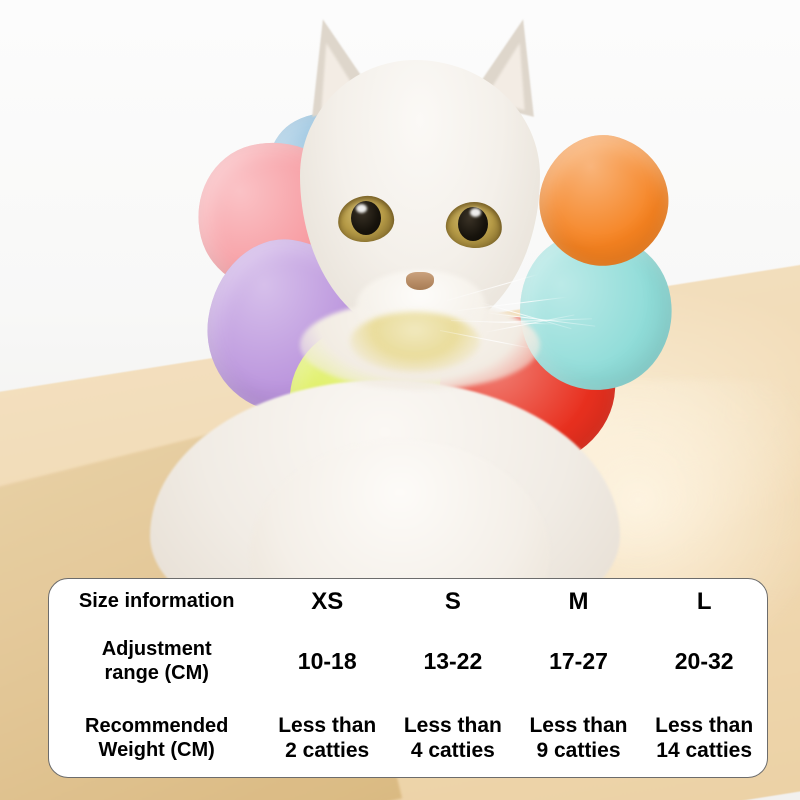 The width and height of the screenshot is (800, 800). What do you see at coordinates (415, 342) in the screenshot?
I see `cat-chin-tuft` at bounding box center [415, 342].